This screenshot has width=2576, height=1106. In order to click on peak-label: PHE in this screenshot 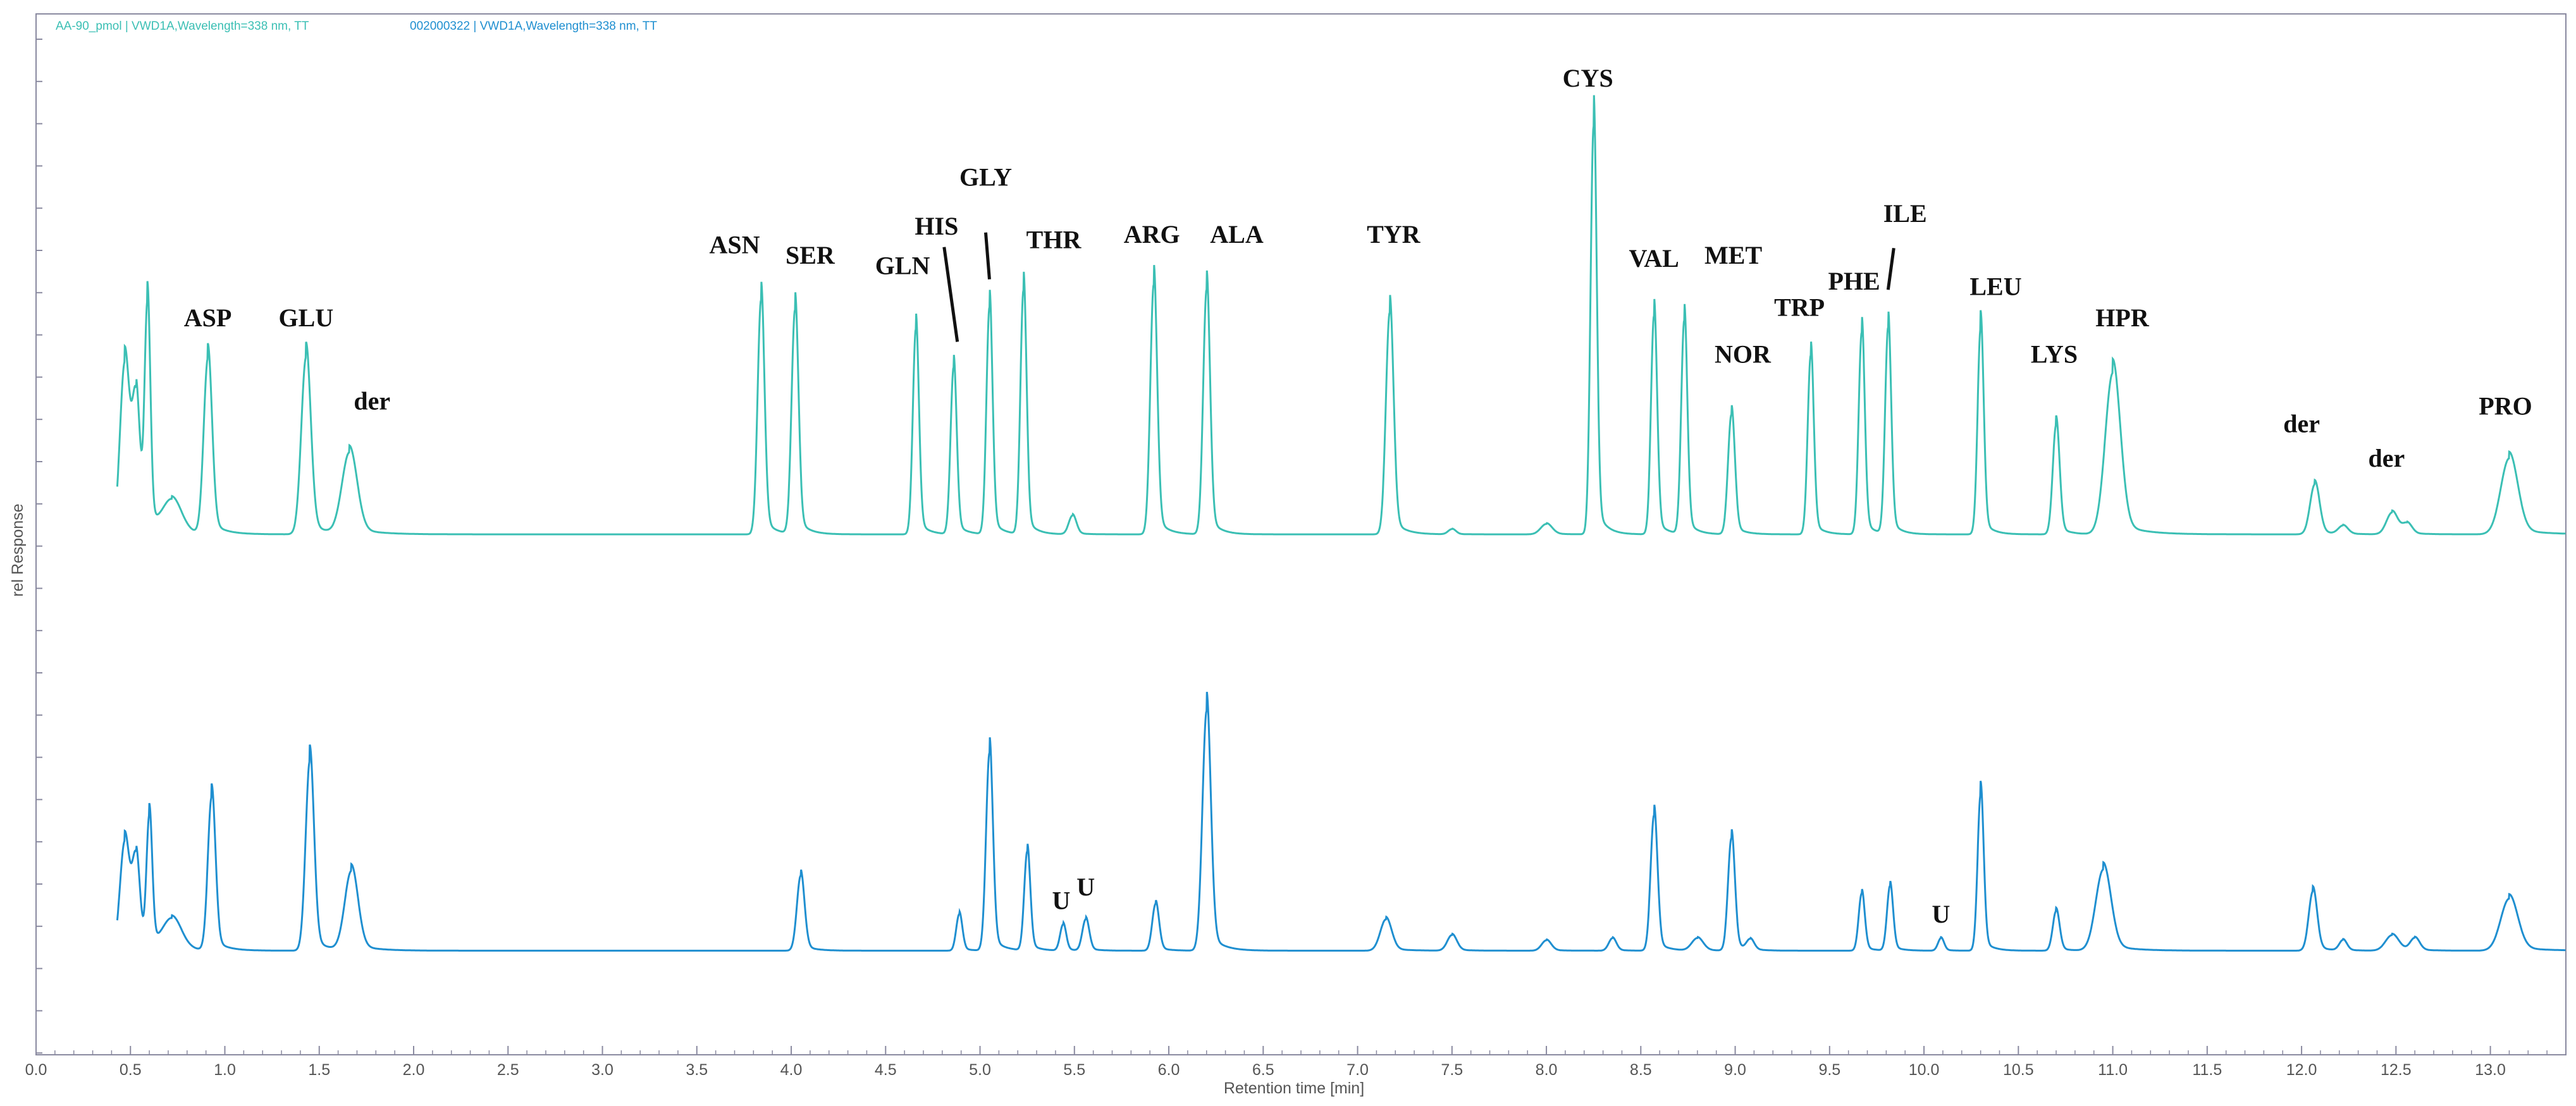, I will do `click(1854, 281)`.